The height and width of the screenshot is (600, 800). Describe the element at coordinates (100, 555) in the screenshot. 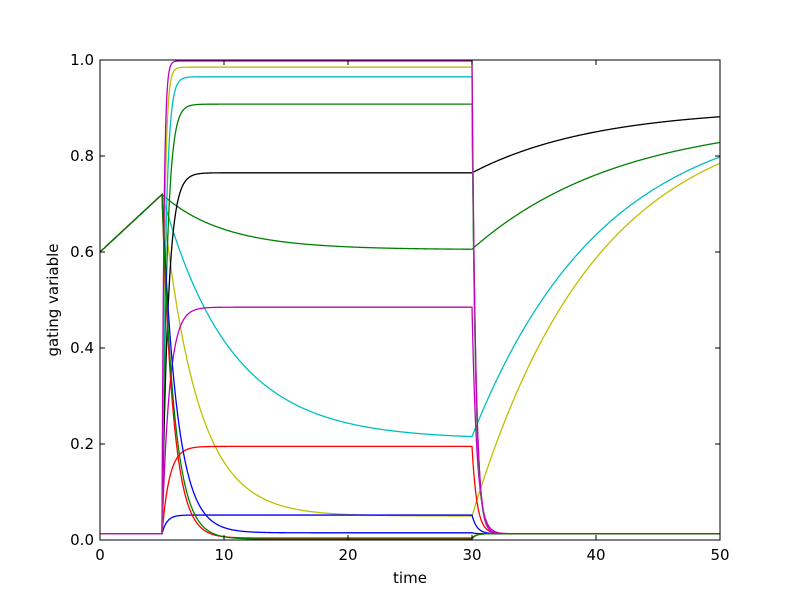

I see `x-tick-label: 0` at that location.